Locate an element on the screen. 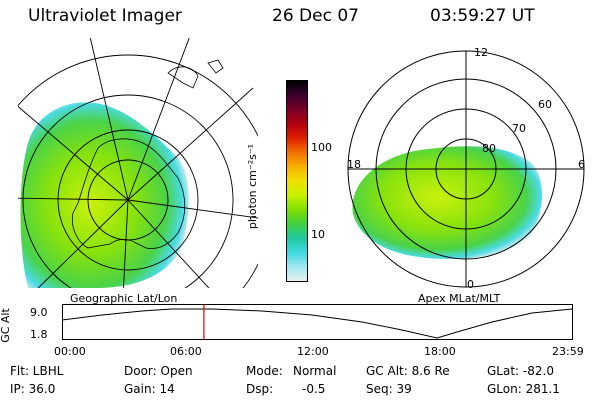 This screenshot has width=600, height=400. gain-readout: Gain: 14 is located at coordinates (149, 389).